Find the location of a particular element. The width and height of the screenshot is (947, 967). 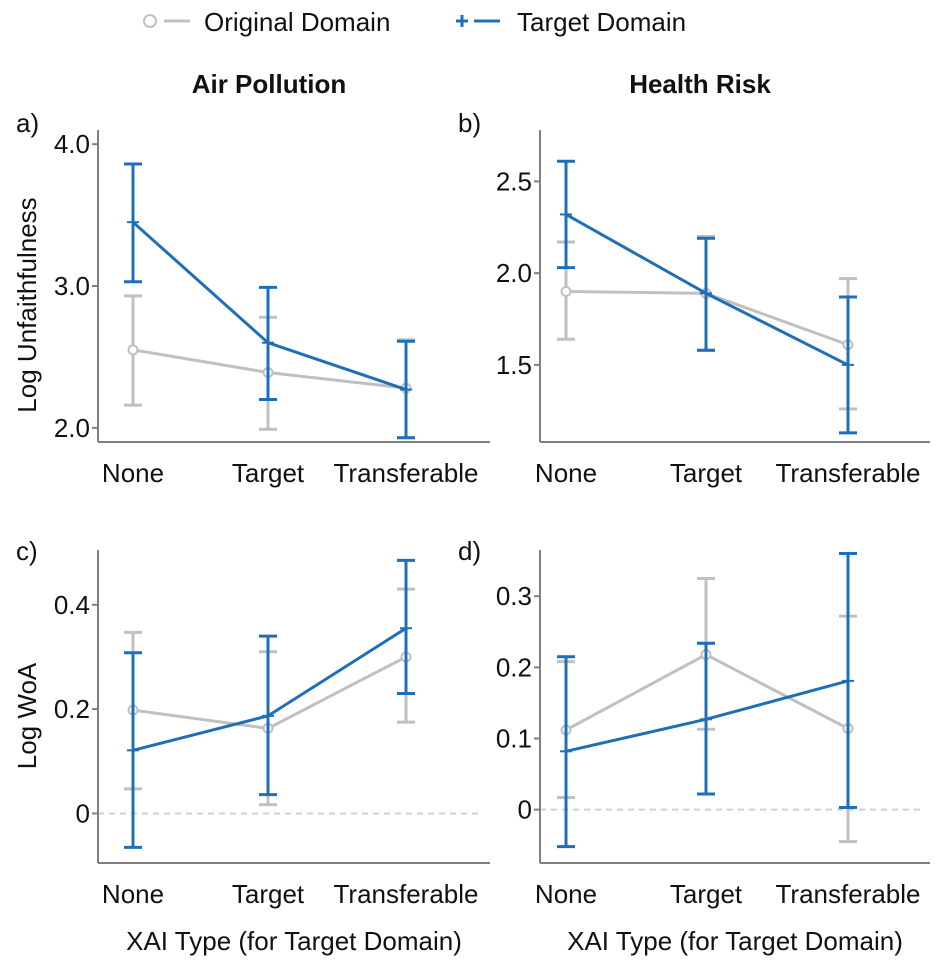

y-tick-label: 3.0 is located at coordinates (72, 286).